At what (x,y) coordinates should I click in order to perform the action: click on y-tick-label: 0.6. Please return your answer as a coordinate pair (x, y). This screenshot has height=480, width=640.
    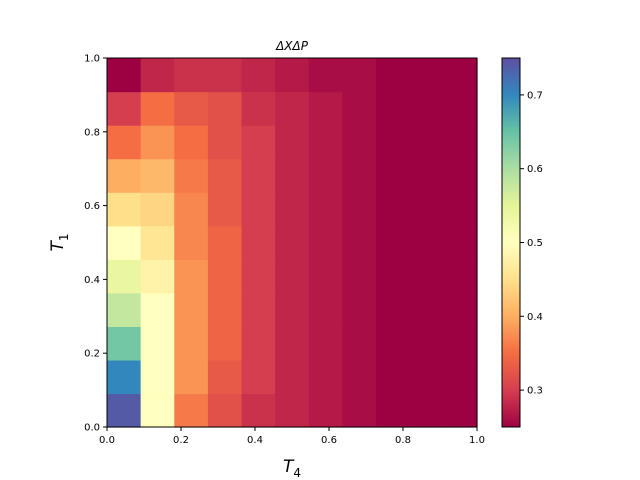
    Looking at the image, I should click on (92, 206).